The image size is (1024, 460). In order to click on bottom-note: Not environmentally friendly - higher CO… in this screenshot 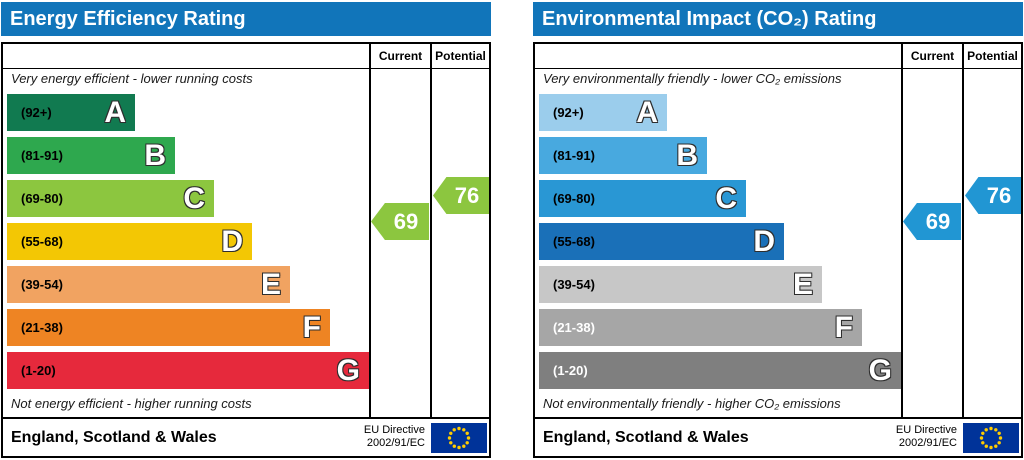, I will do `click(692, 403)`.